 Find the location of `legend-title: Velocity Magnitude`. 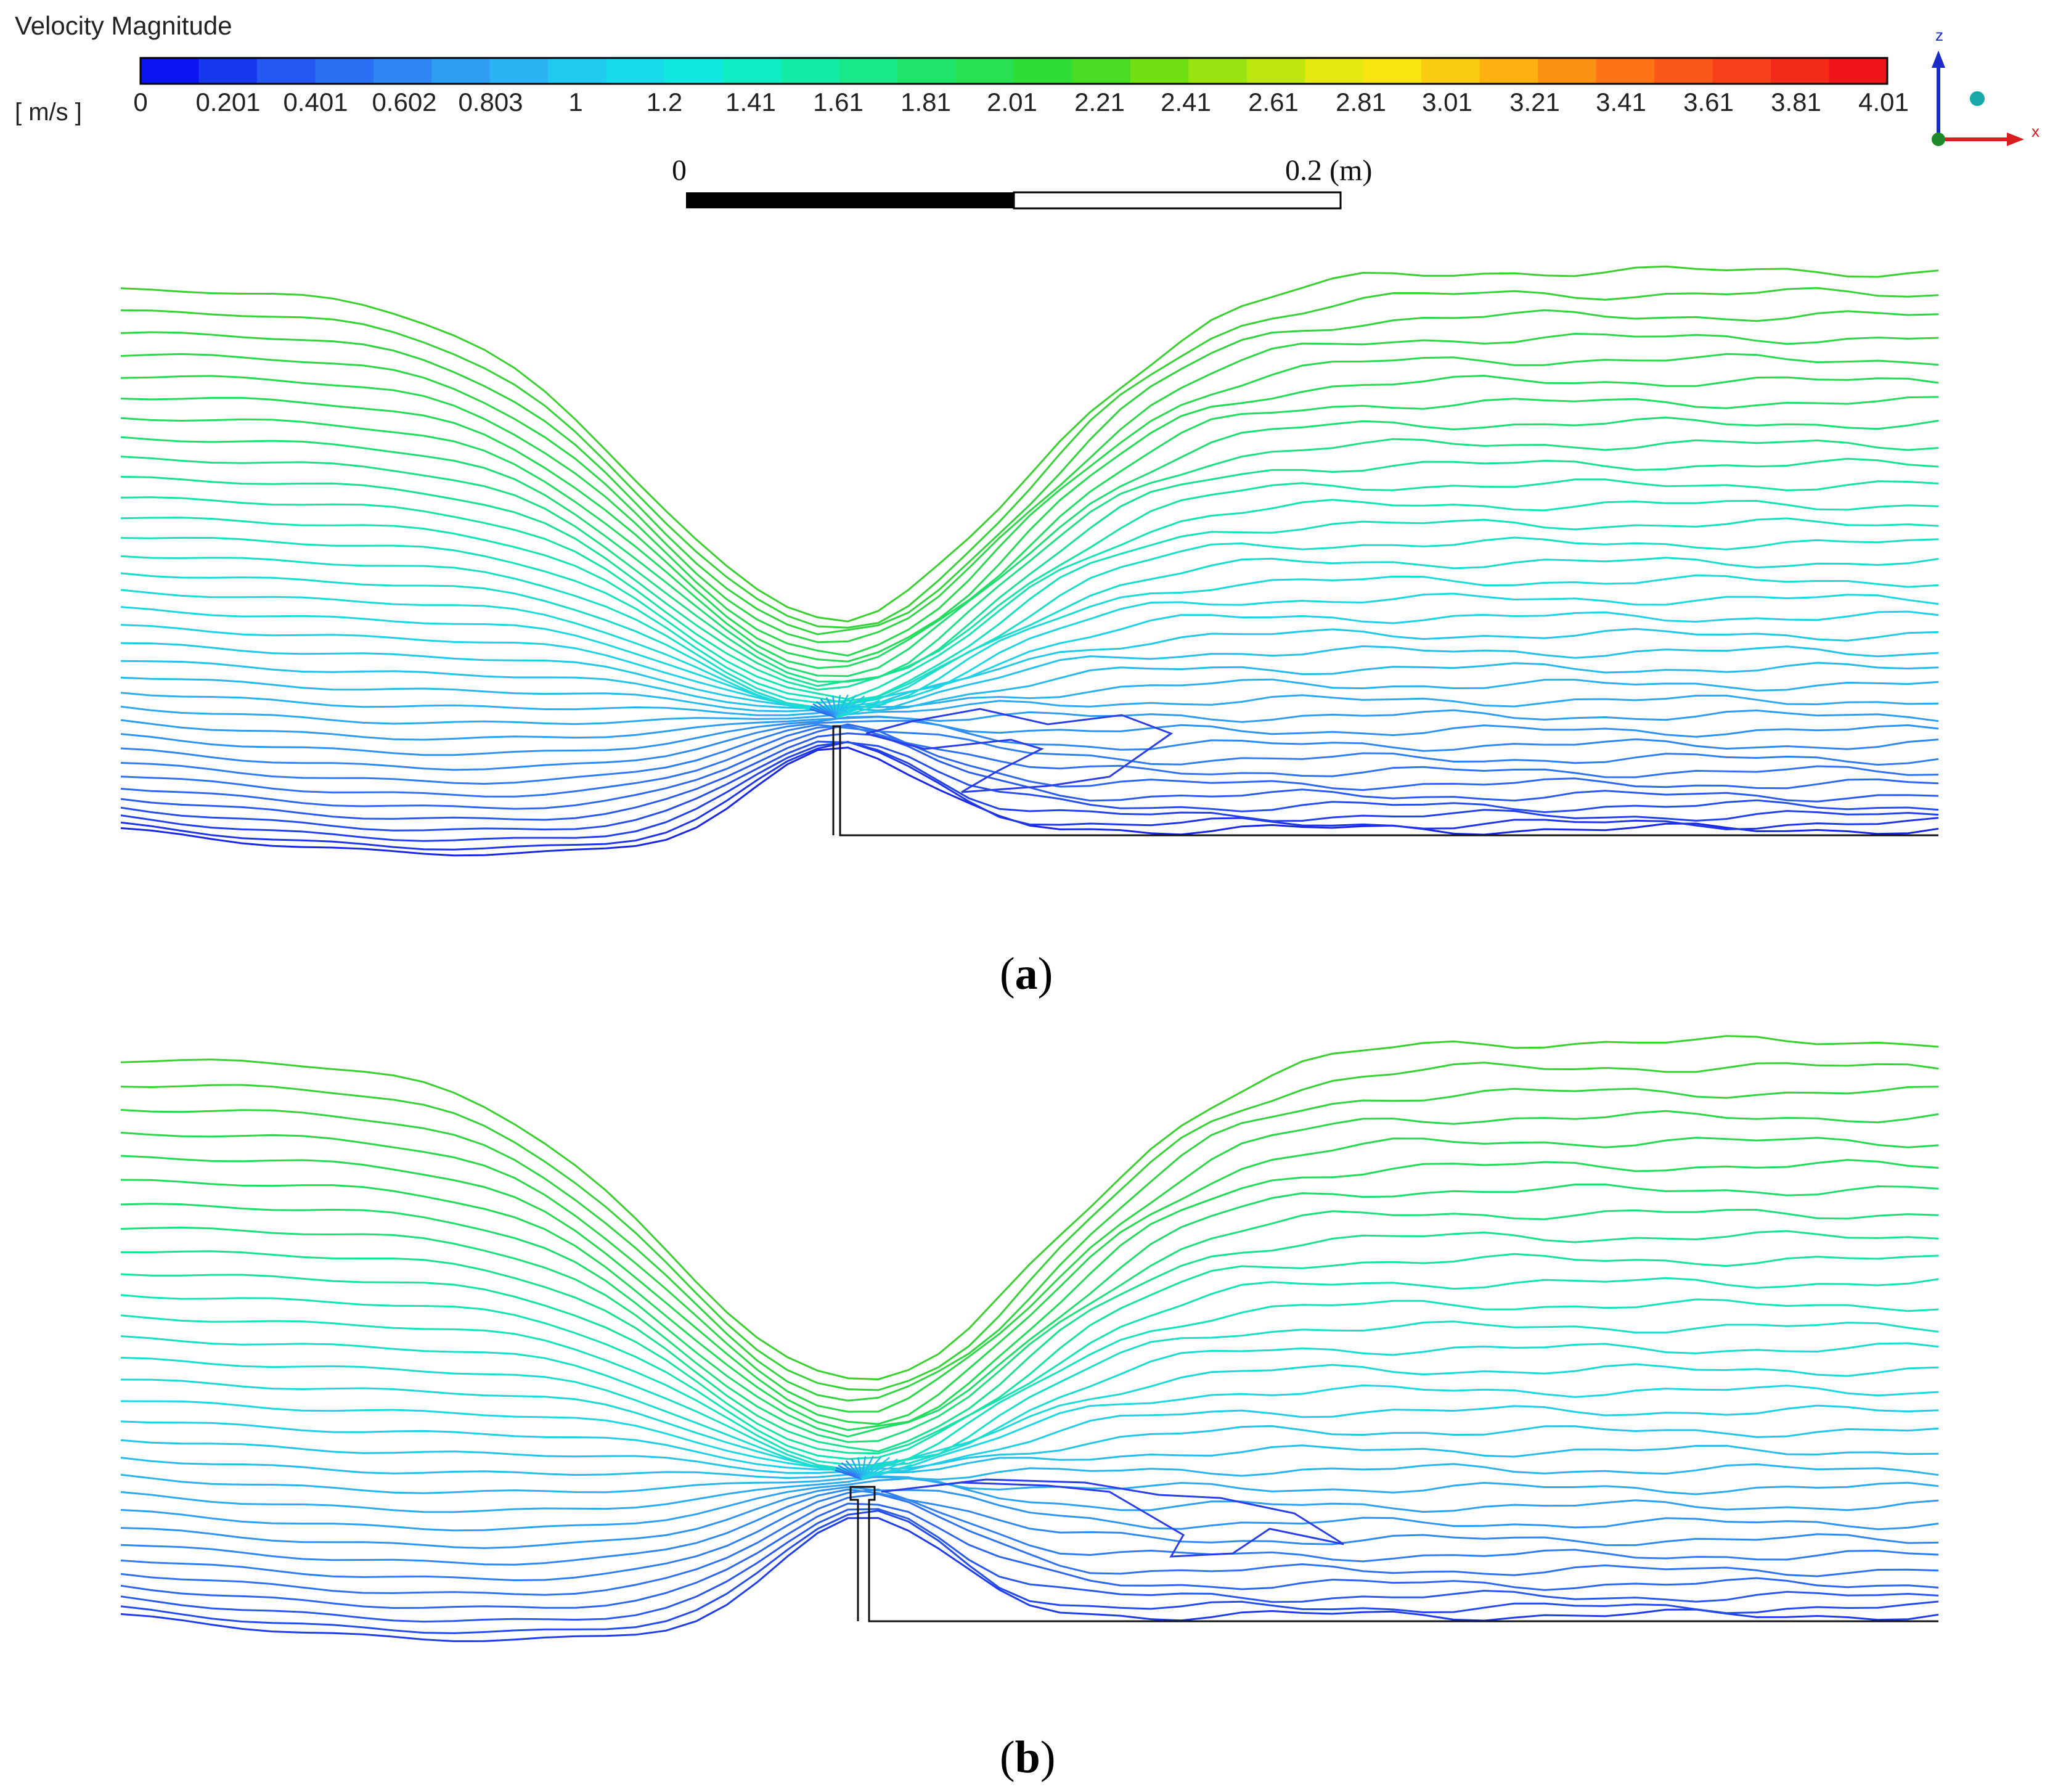

legend-title: Velocity Magnitude is located at coordinates (123, 25).